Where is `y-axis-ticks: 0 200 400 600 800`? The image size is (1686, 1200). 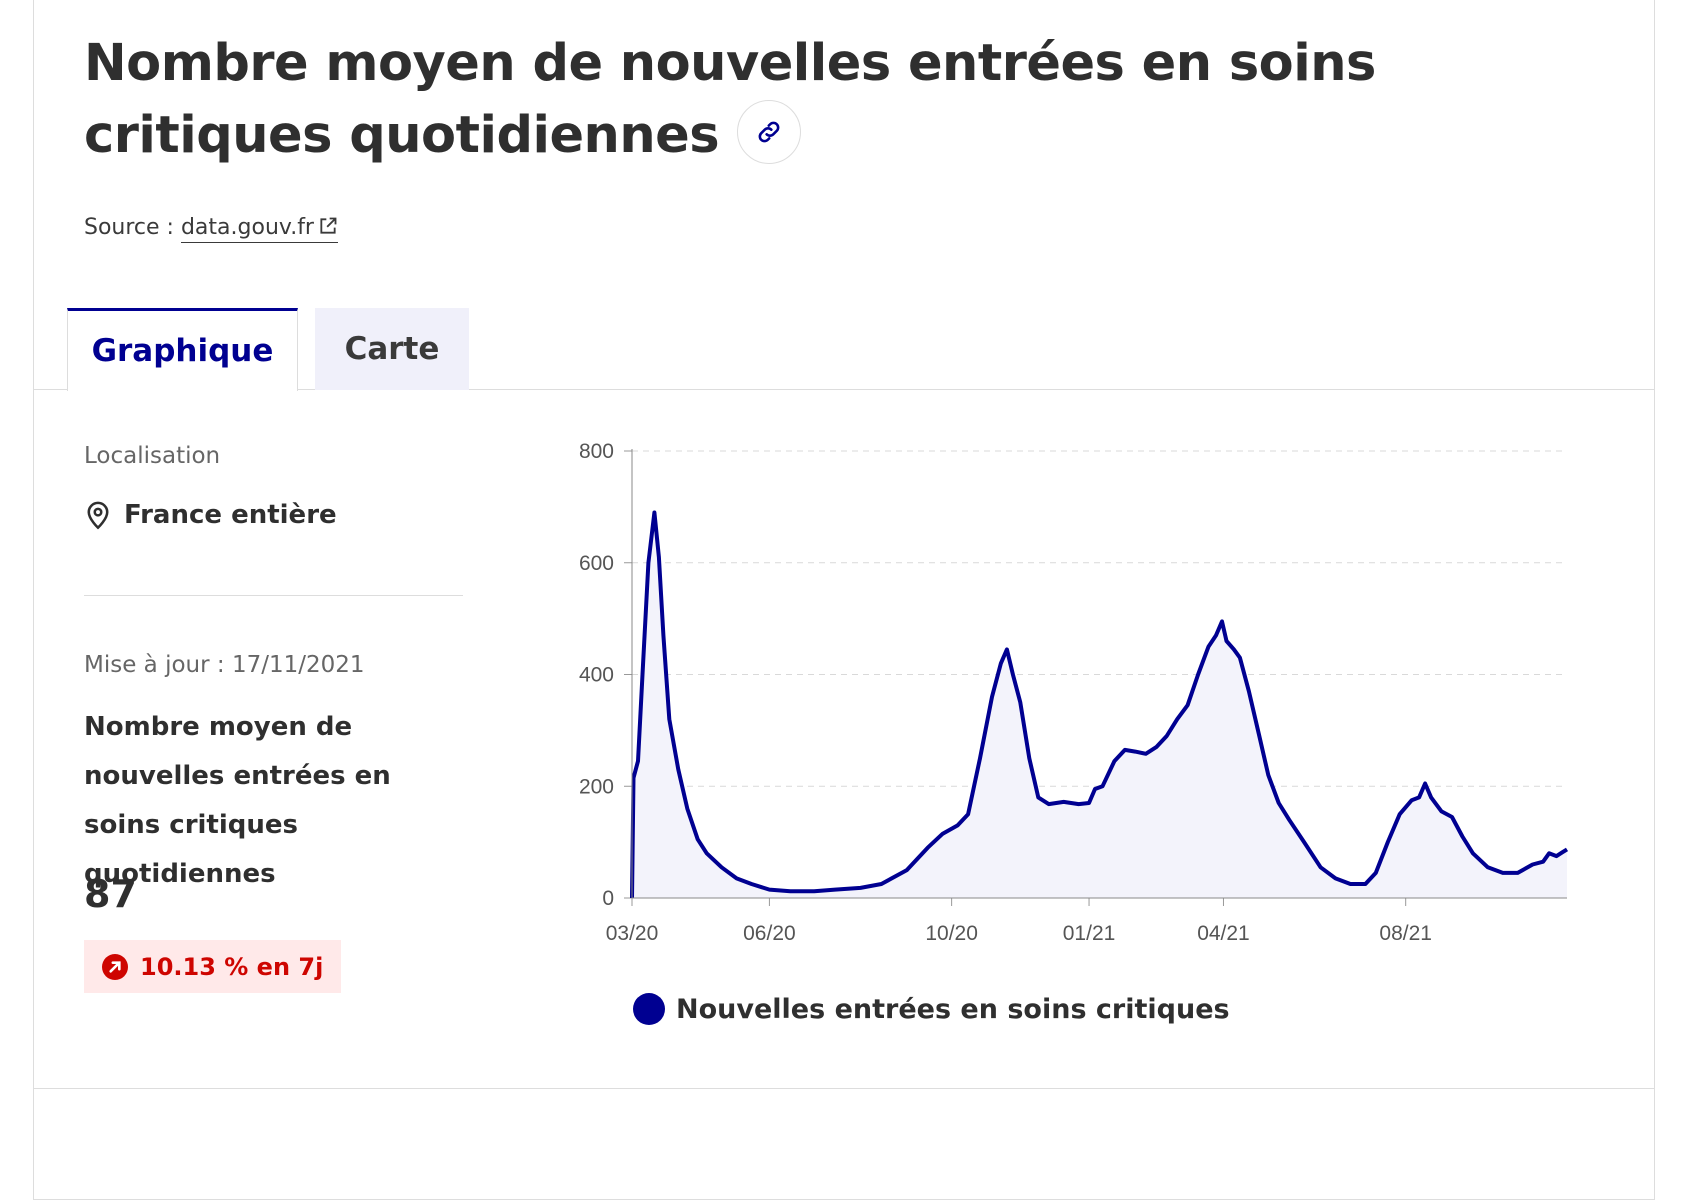 y-axis-ticks: 0 200 400 600 800 is located at coordinates (605, 675).